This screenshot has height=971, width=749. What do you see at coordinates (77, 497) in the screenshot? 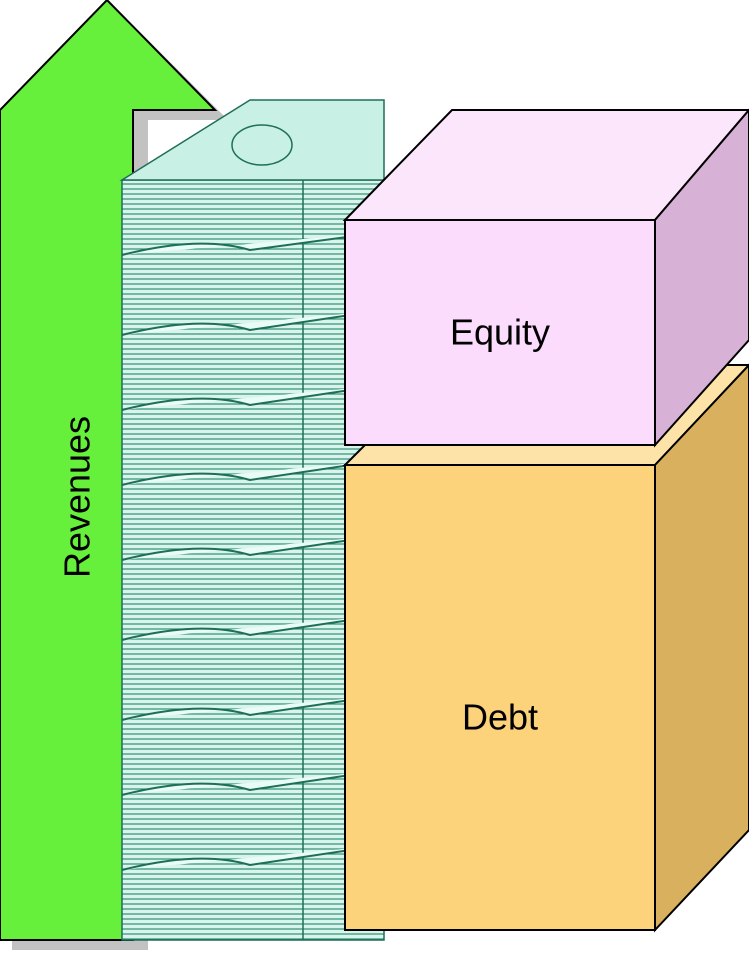
I see `revenues-label: Revenues` at bounding box center [77, 497].